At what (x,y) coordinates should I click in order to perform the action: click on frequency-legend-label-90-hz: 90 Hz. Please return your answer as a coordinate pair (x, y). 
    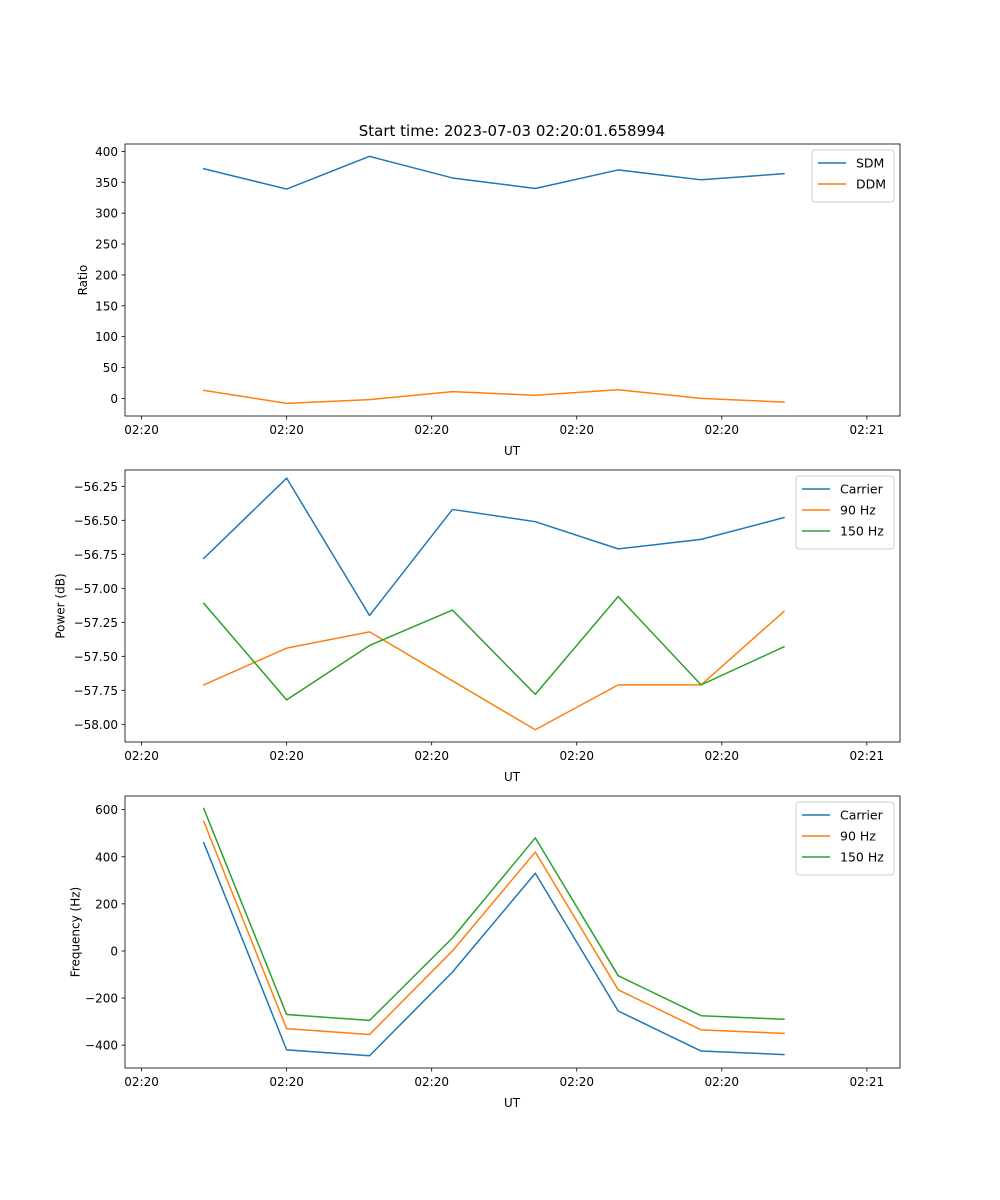
    Looking at the image, I should click on (858, 836).